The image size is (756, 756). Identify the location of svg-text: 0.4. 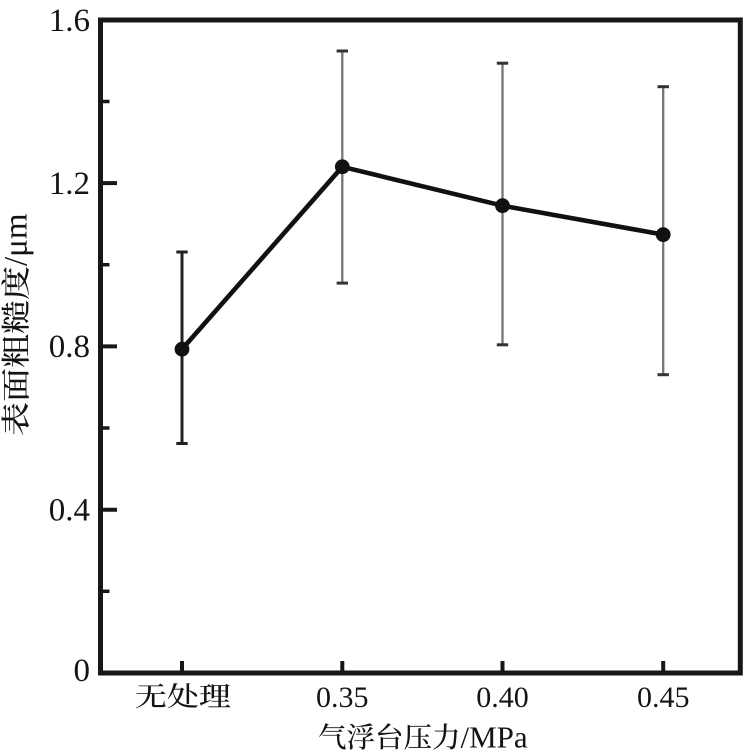
(69, 511).